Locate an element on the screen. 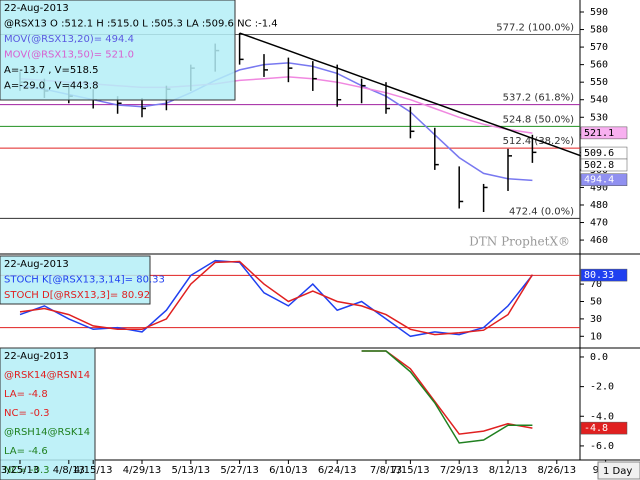  x-tick-label: 4/8/13 is located at coordinates (69, 470).